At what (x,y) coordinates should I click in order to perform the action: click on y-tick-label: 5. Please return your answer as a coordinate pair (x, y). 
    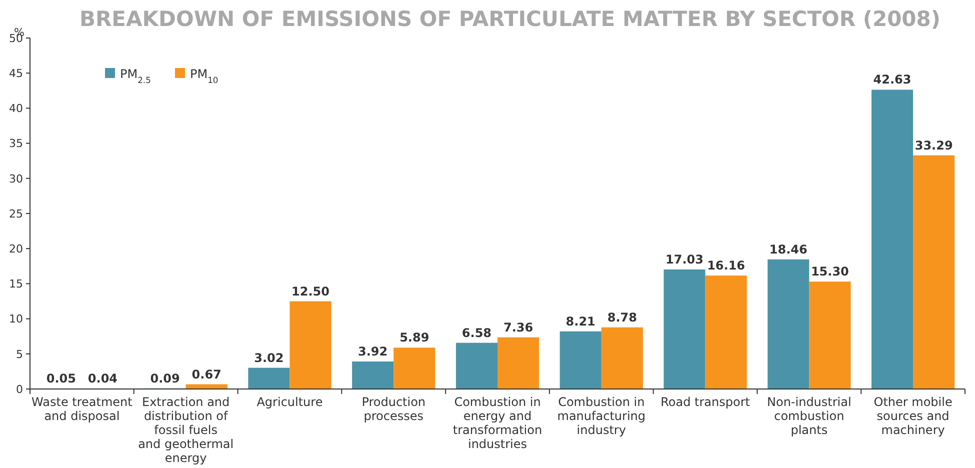
    Looking at the image, I should click on (19, 354).